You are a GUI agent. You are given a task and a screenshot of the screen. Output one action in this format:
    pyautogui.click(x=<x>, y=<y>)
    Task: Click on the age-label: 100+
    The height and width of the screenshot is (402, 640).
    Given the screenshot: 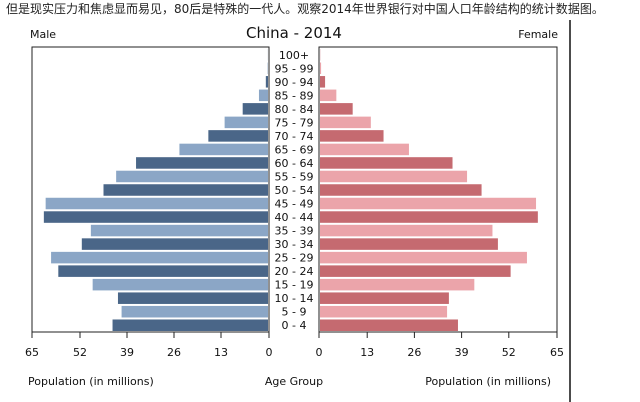 What is the action you would take?
    pyautogui.click(x=294, y=55)
    